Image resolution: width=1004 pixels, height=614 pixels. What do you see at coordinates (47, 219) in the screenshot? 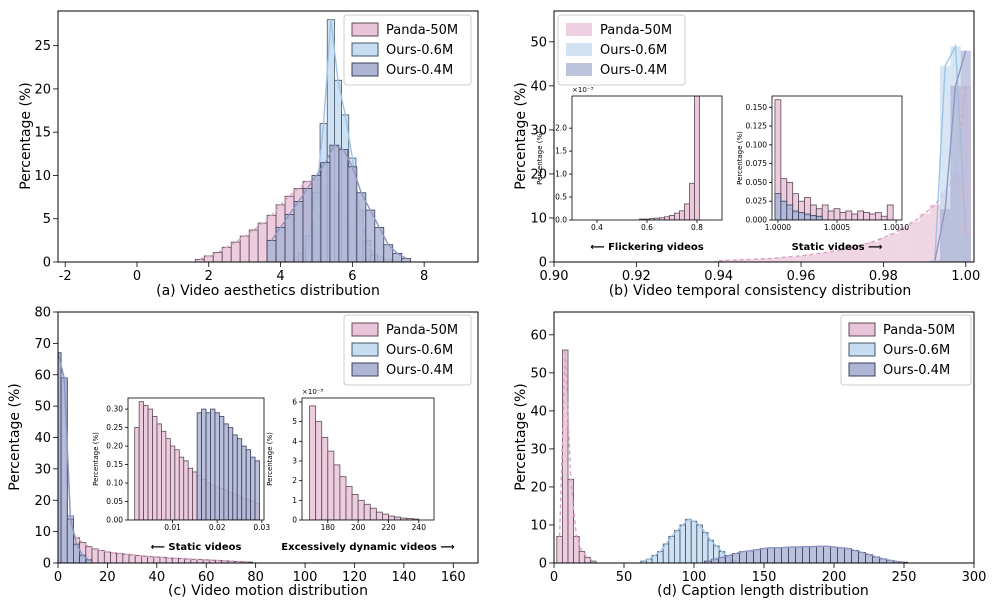
I see `panel-a-ytick-label-1: 5` at bounding box center [47, 219].